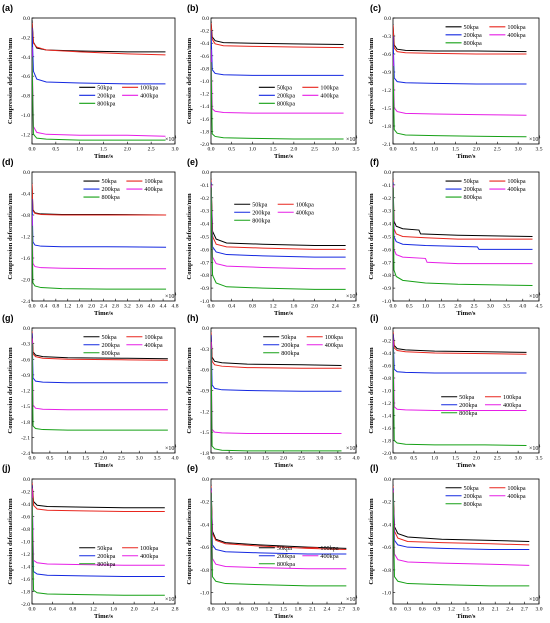 The width and height of the screenshot is (550, 623). Describe the element at coordinates (127, 307) in the screenshot. I see `x-tick-label: 3.2` at that location.